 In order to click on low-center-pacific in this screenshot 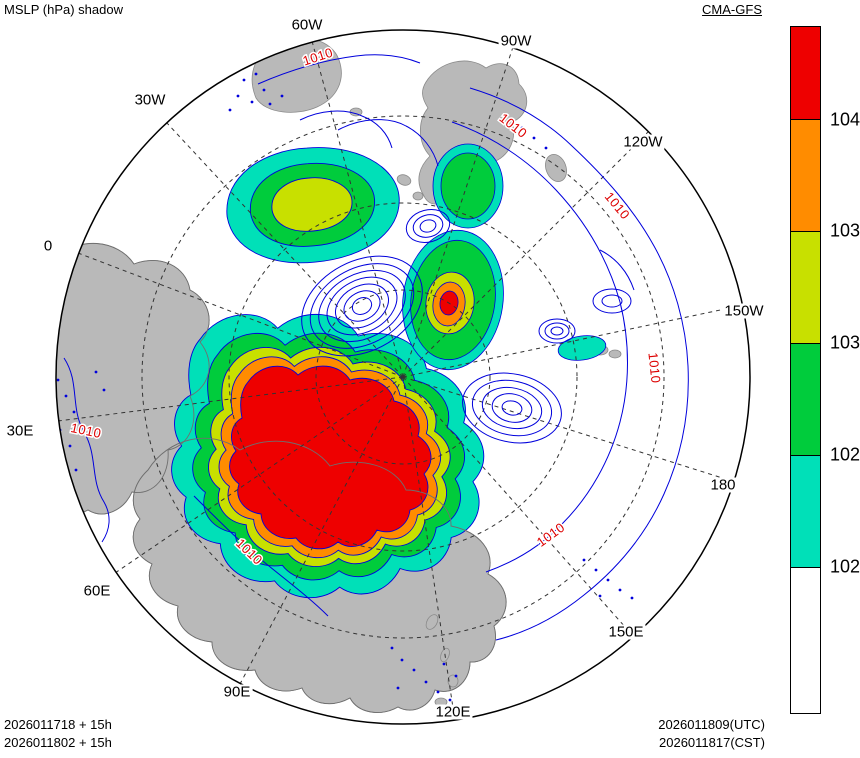, I will do `click(512, 408)`.